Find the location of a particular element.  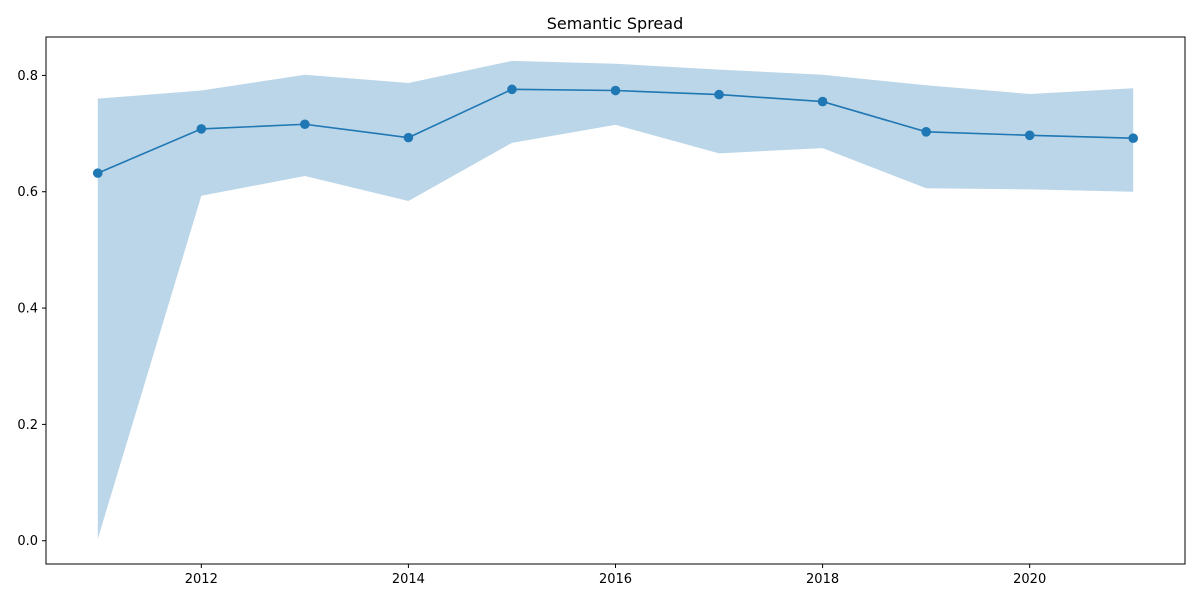

x-tick-label: 2020 is located at coordinates (1029, 579).